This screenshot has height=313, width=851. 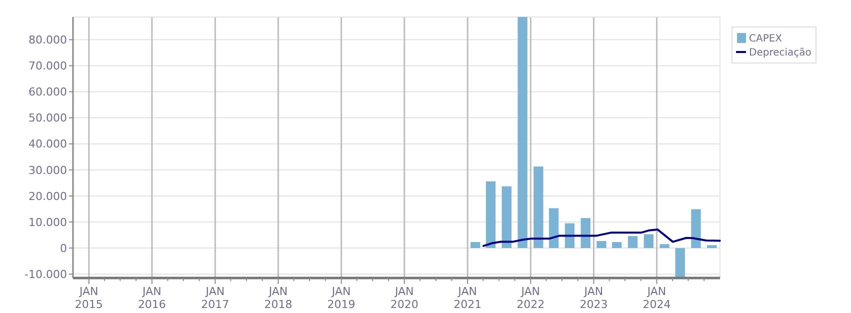 I want to click on x-tick-label: JAN 2024, so click(x=656, y=298).